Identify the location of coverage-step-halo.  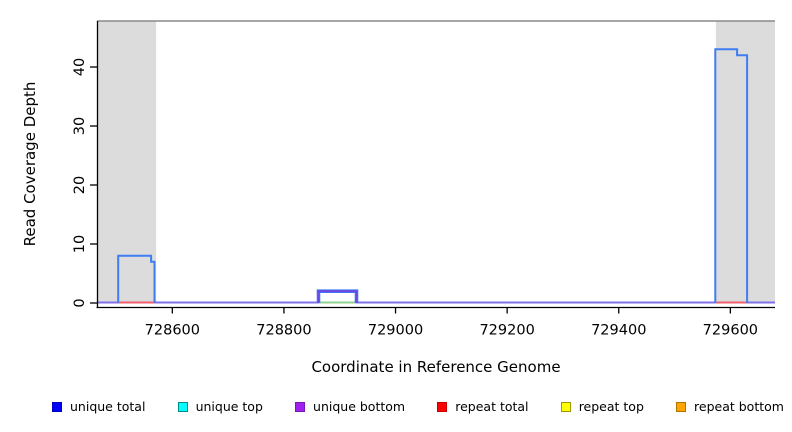
(337, 296).